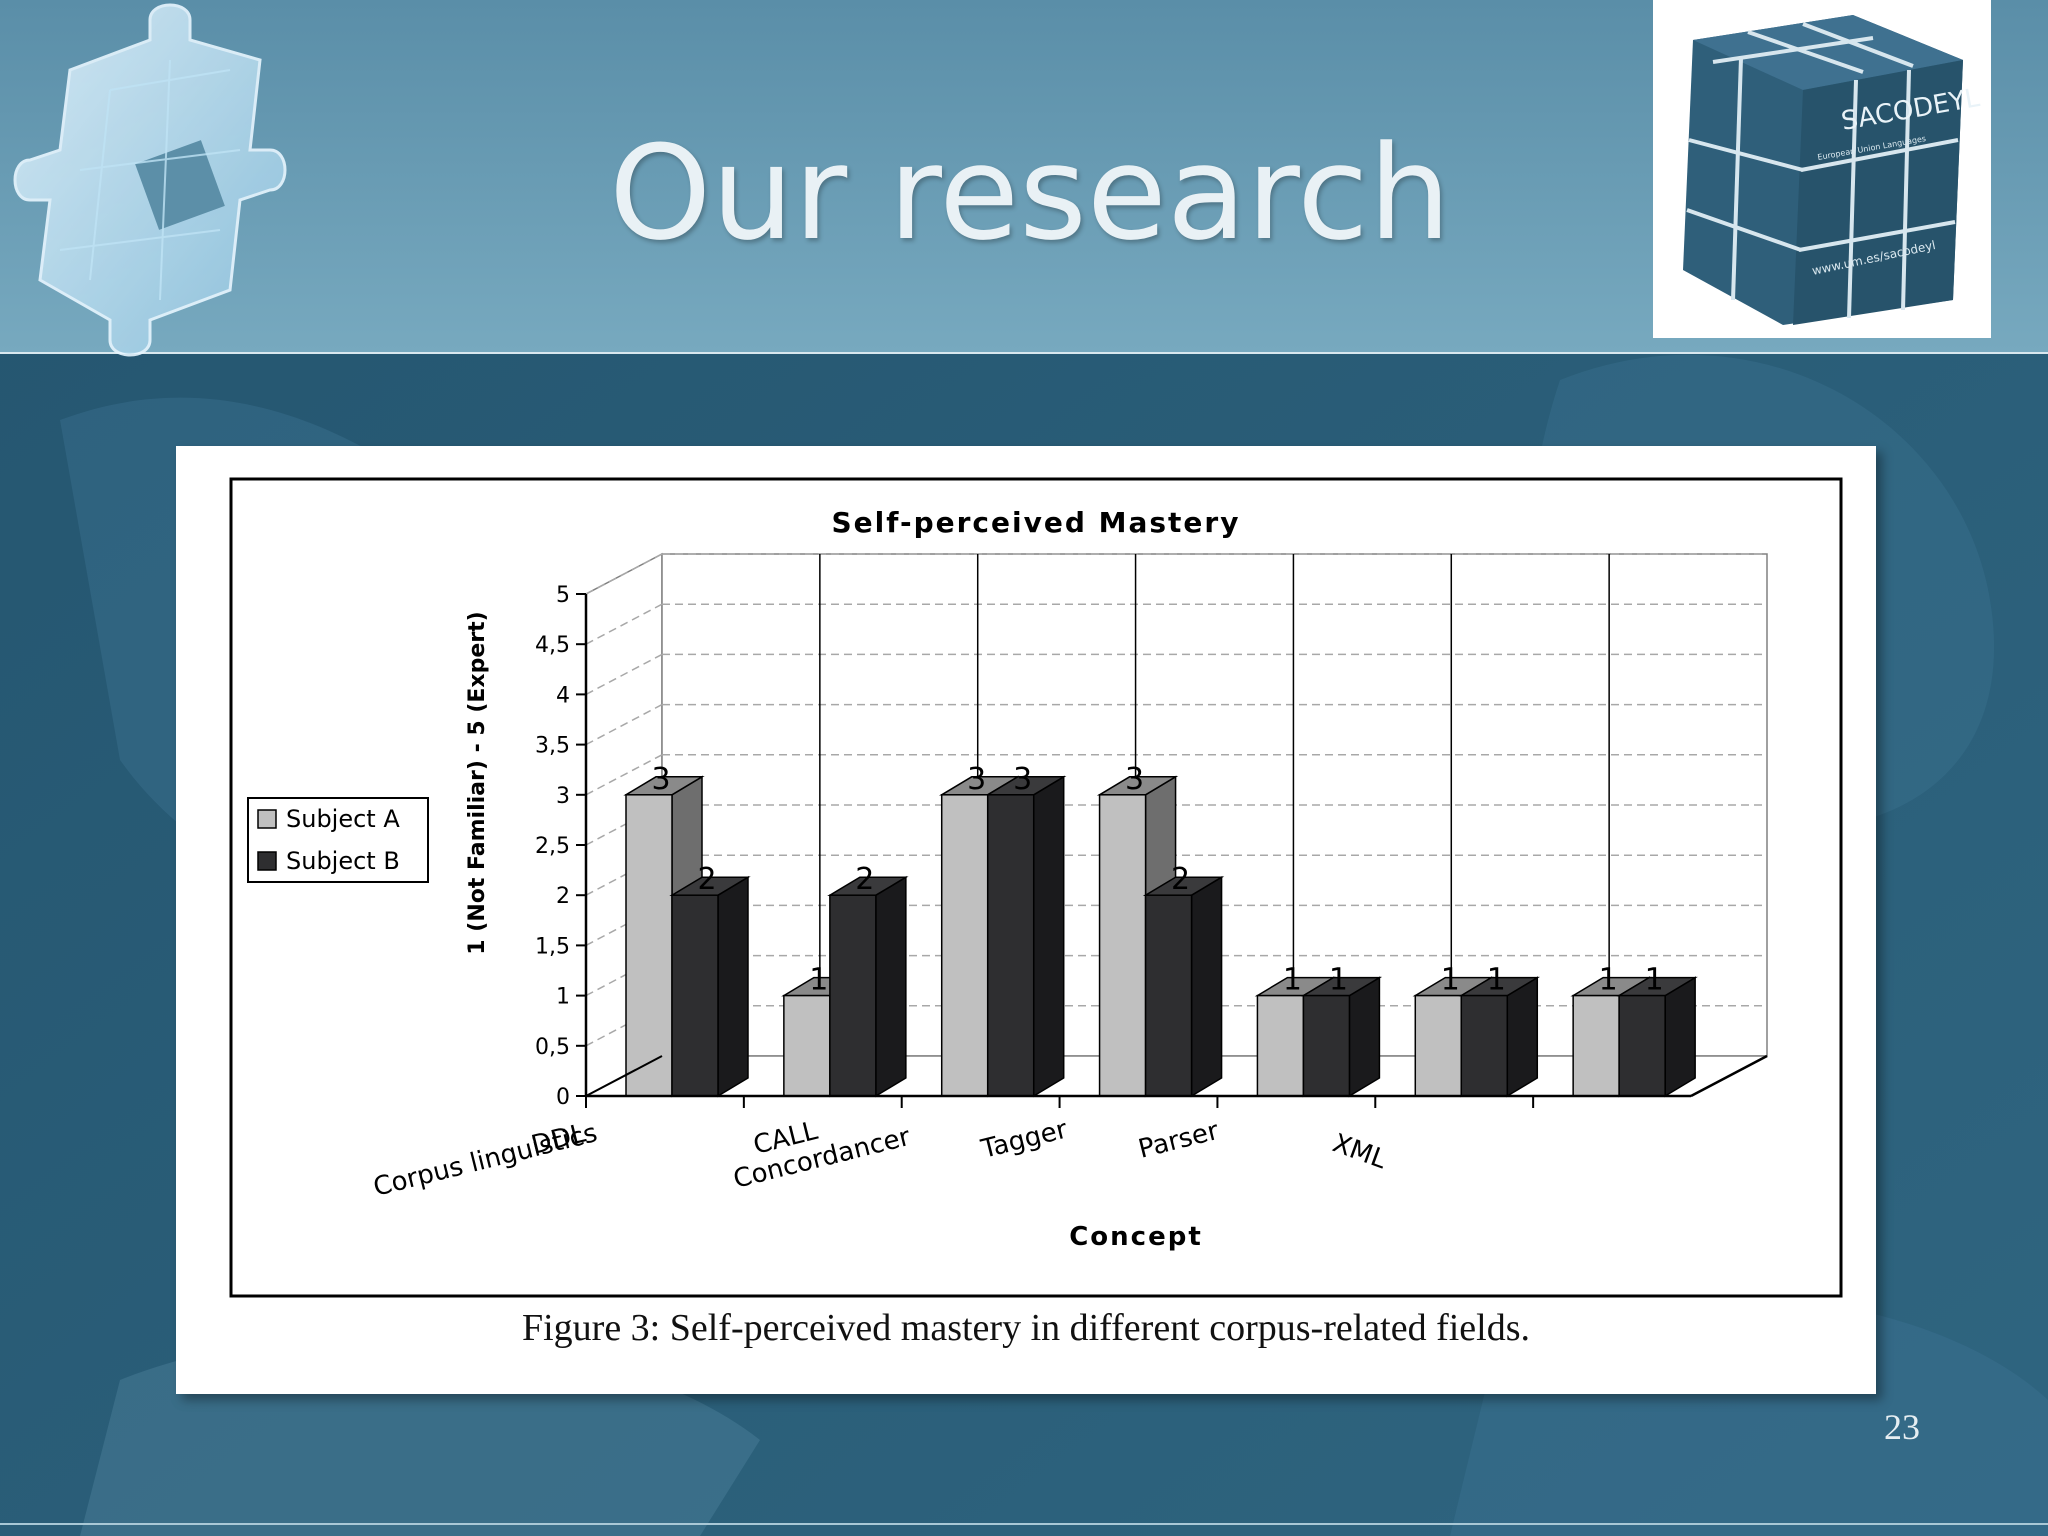 The image size is (2048, 1536). Describe the element at coordinates (338, 840) in the screenshot. I see `legend: Subject A Subject B` at that location.